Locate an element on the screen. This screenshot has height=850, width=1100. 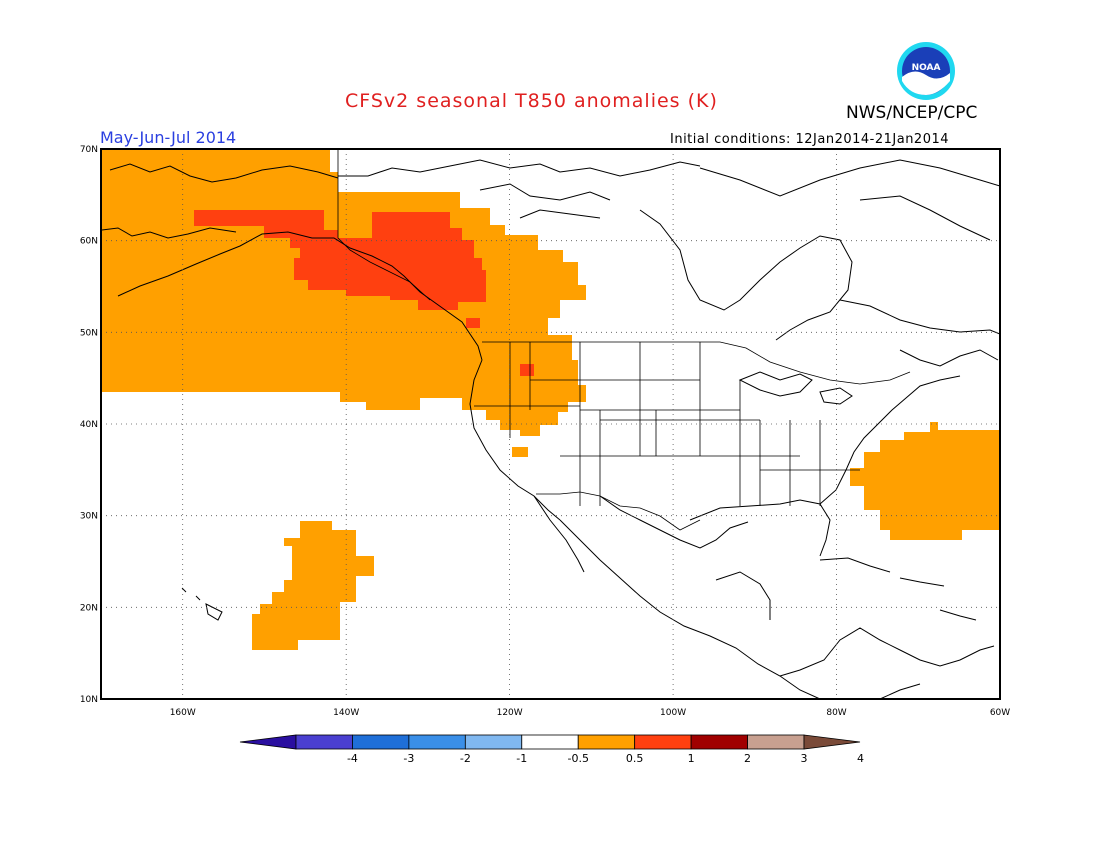
noaa-logo-icon: NOAA is located at coordinates (926, 71).